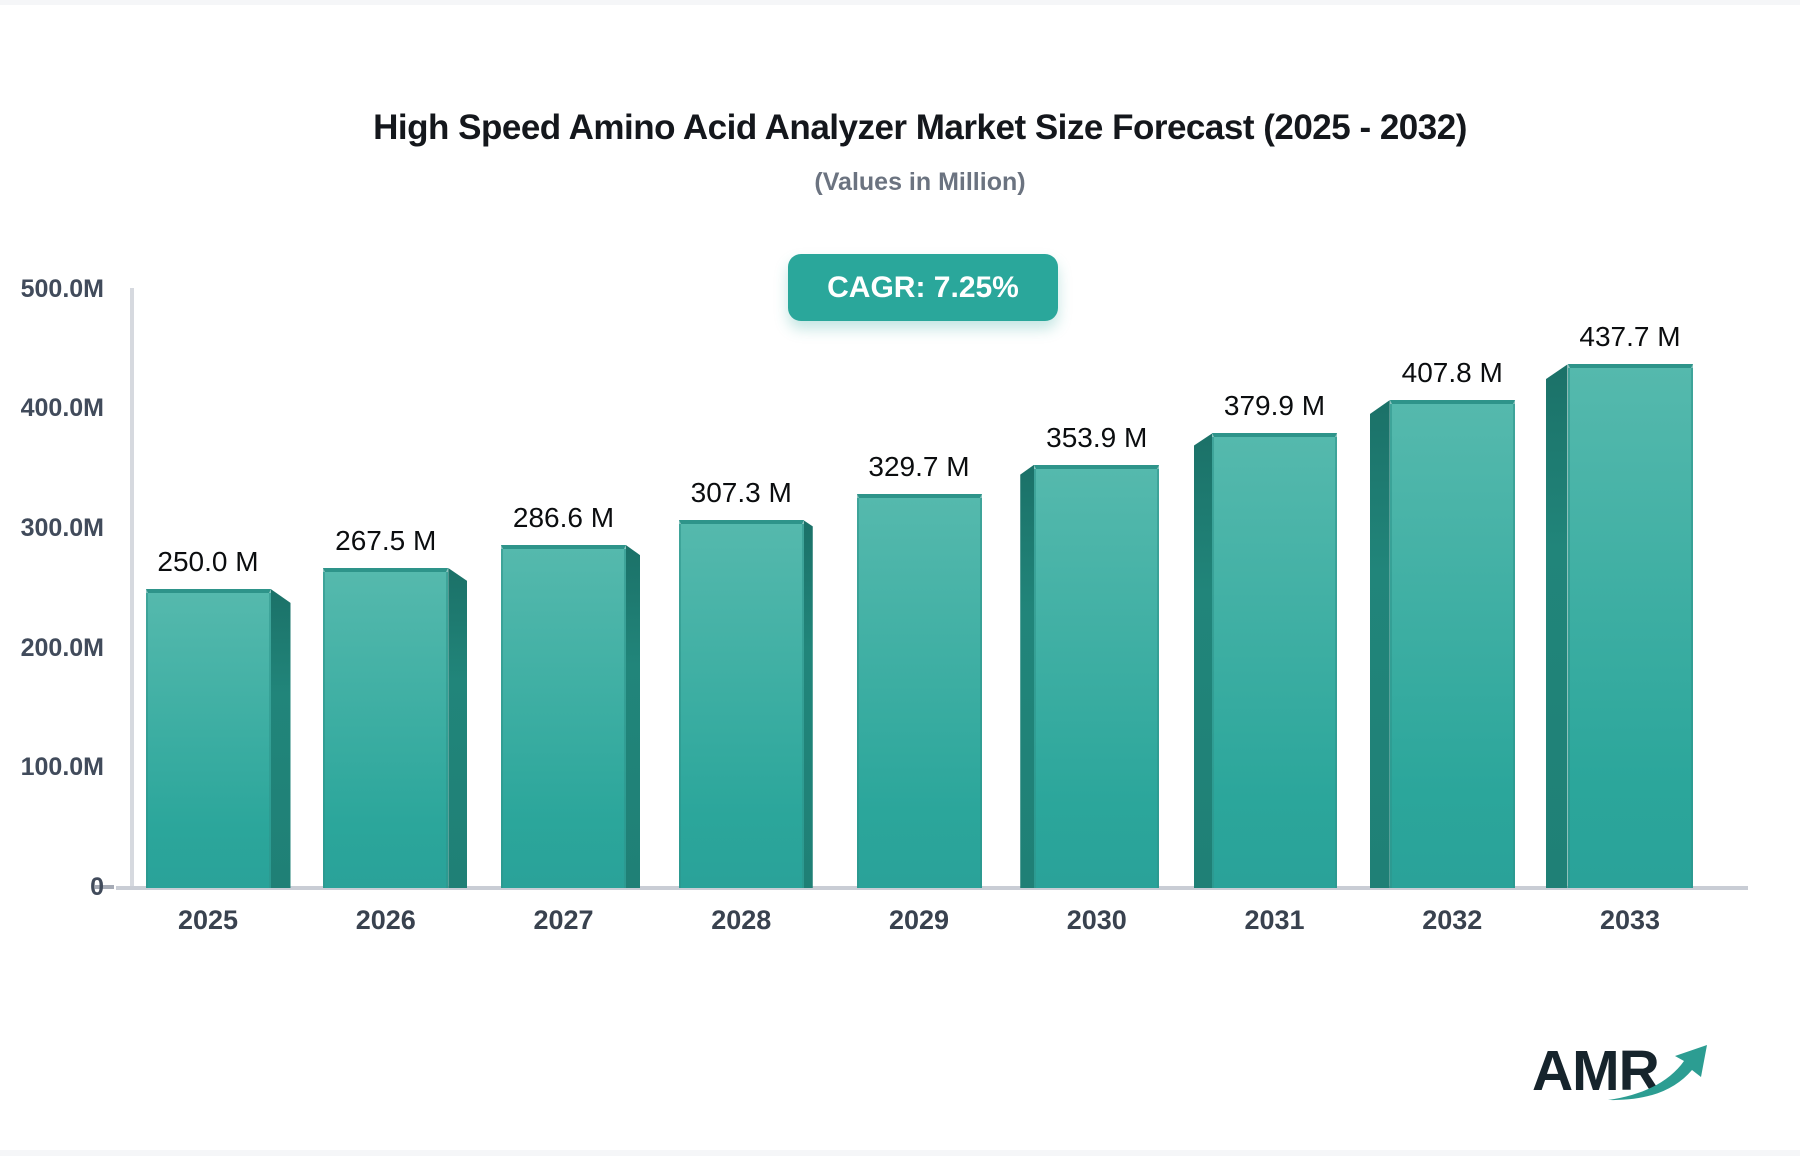 This screenshot has height=1156, width=1800. I want to click on y-axis-tick-label: 400.0M, so click(62, 408).